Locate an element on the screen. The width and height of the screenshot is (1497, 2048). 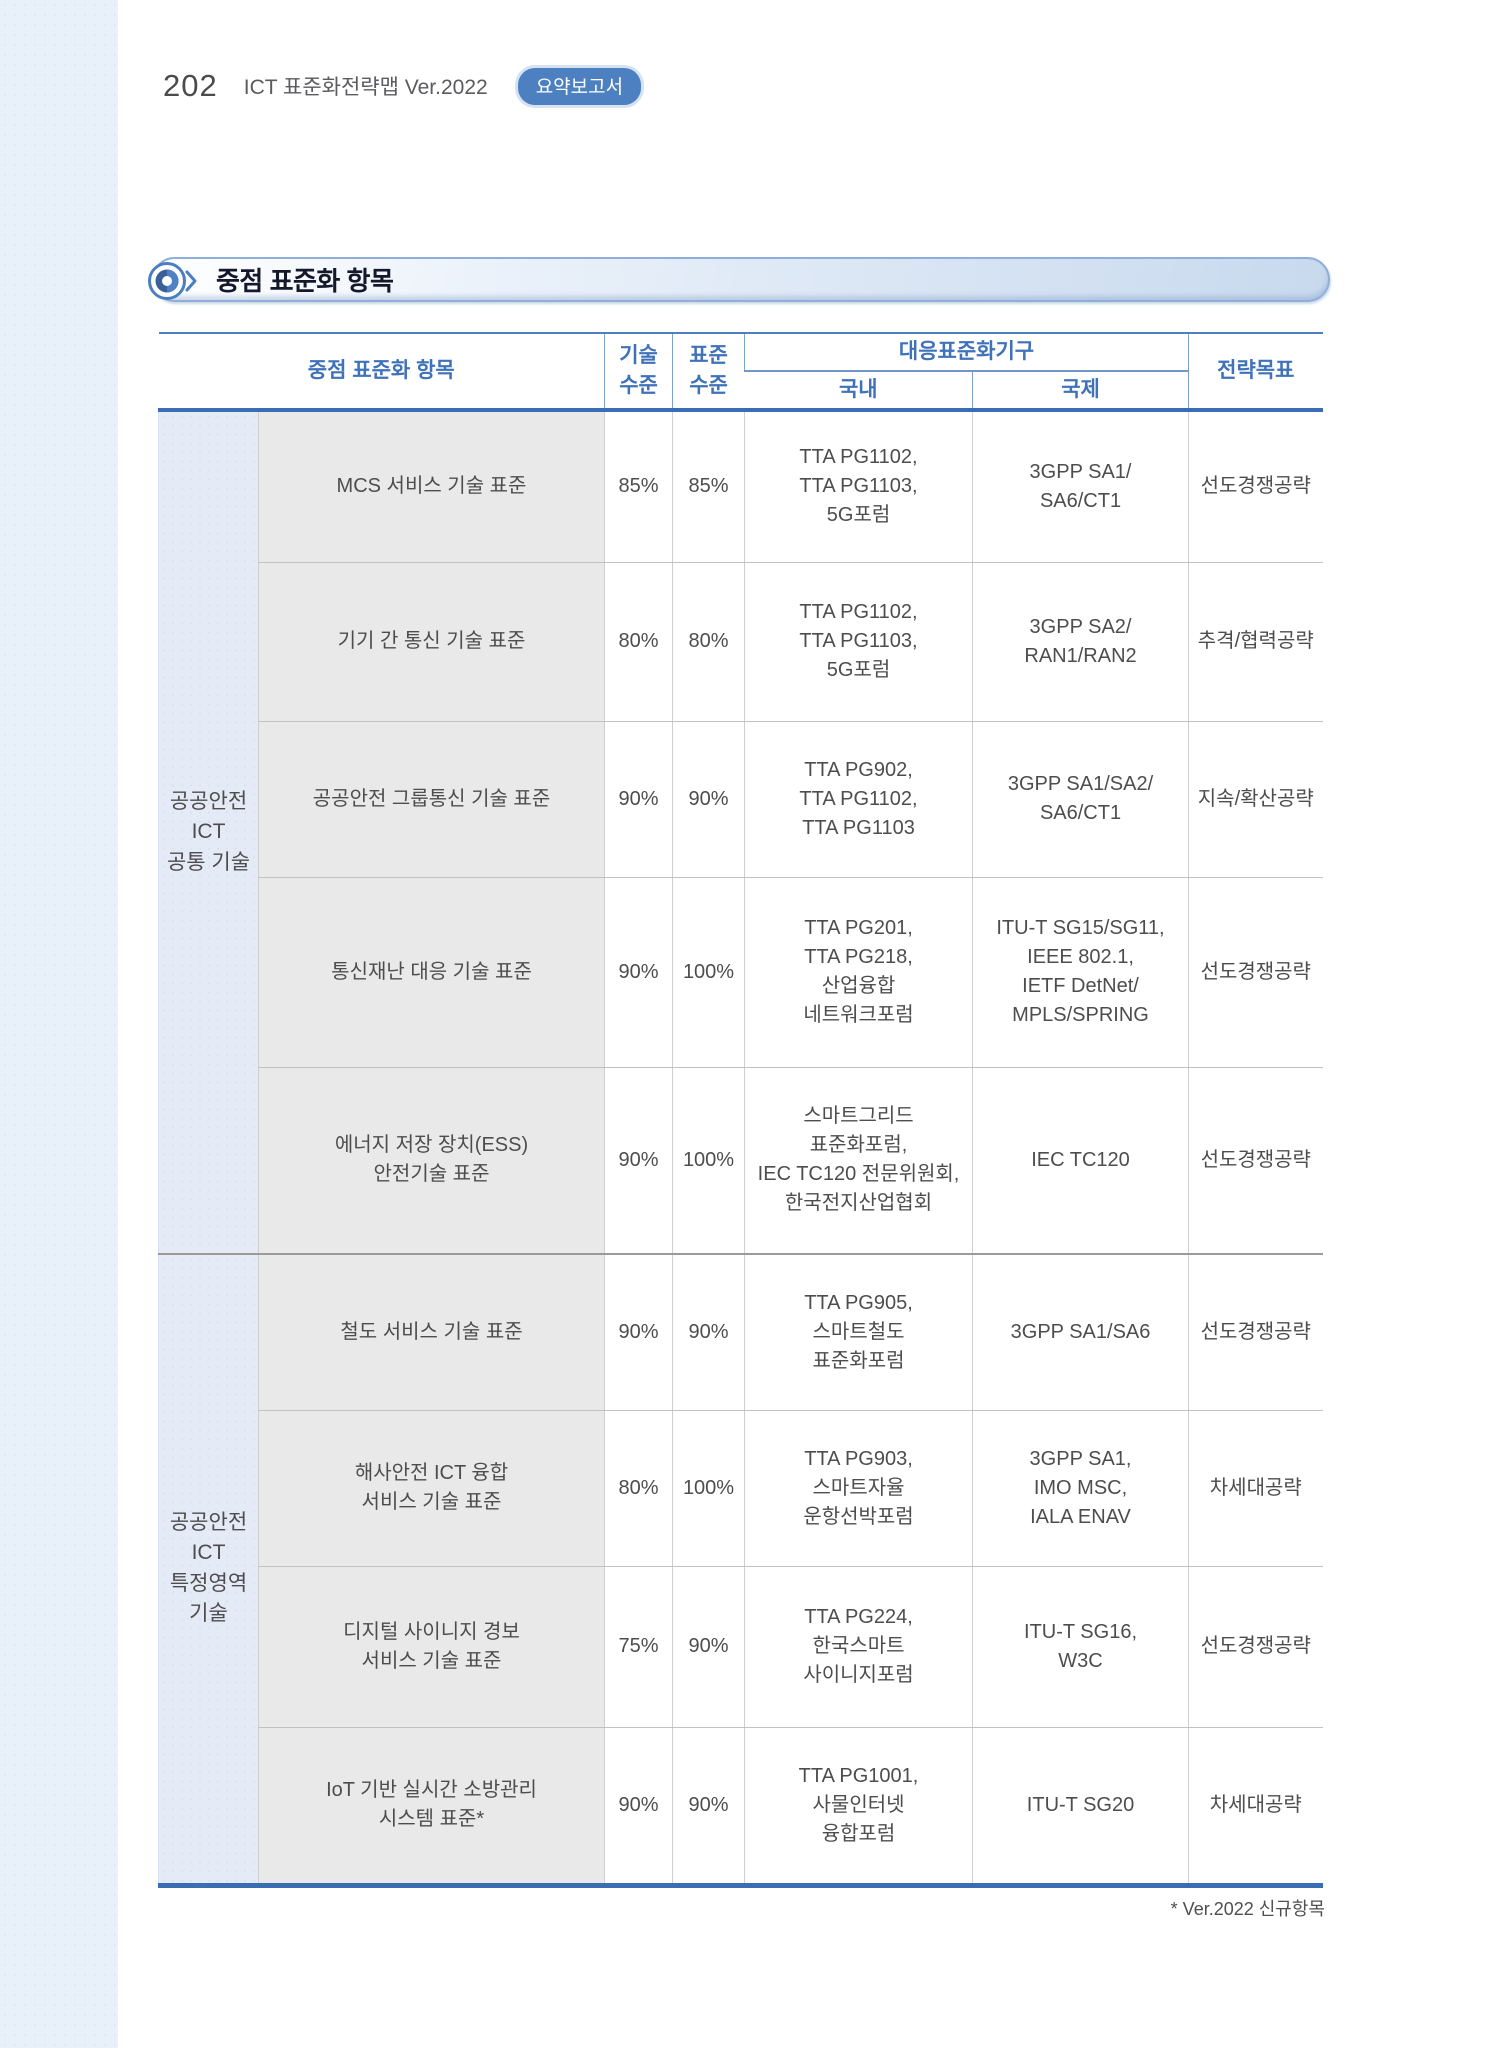
international-orgs: ITU-T SG16, W3C is located at coordinates (1080, 1647).